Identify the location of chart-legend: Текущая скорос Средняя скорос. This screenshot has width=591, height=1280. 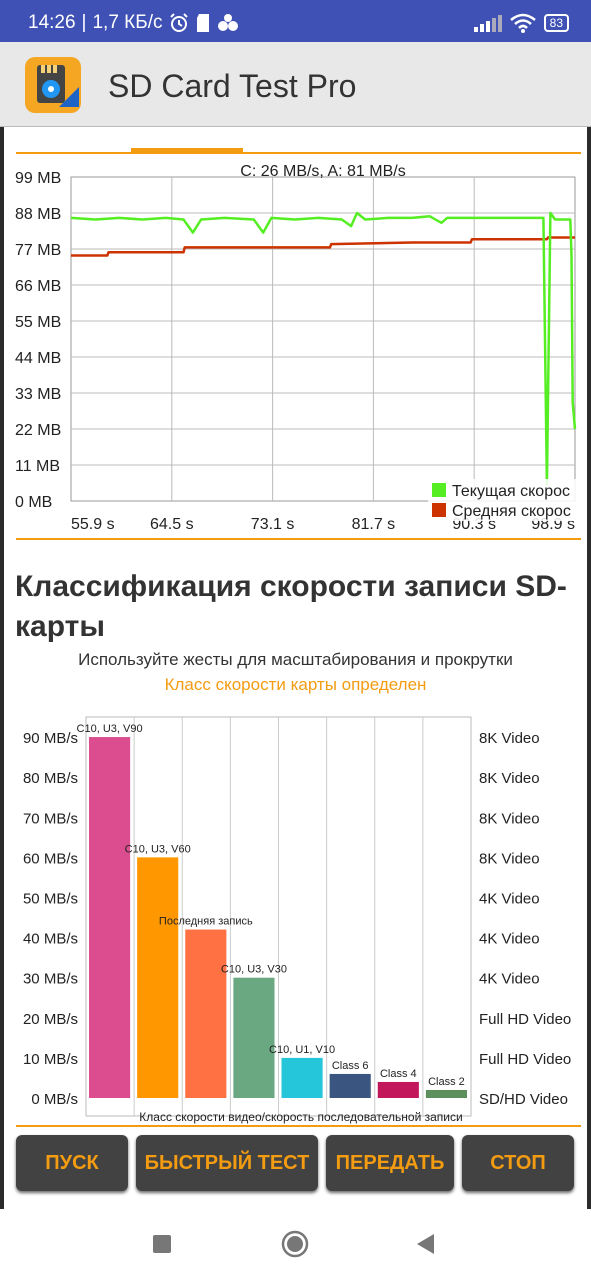
(503, 500).